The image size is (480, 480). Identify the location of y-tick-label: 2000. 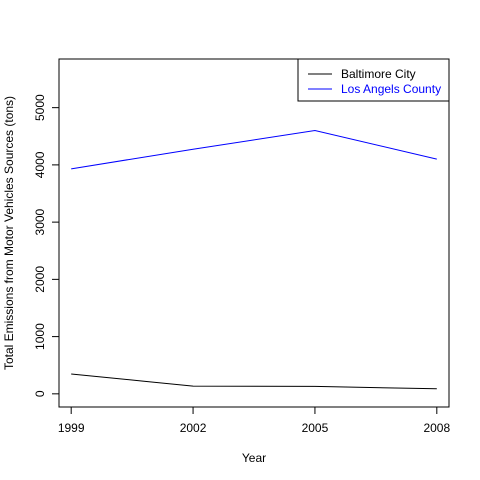
(40, 279).